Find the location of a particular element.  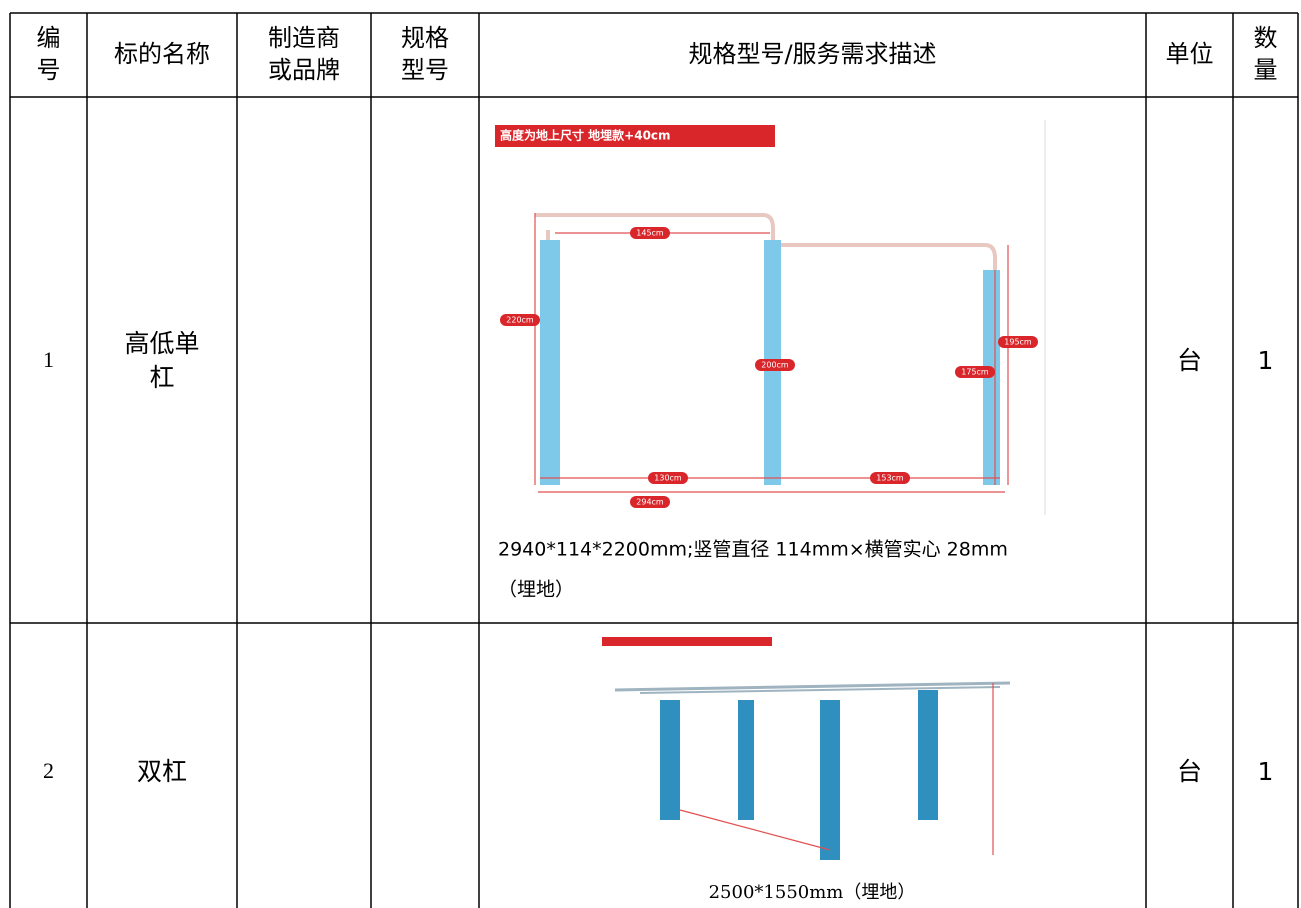

header-cell: 或品牌 is located at coordinates (304, 70).